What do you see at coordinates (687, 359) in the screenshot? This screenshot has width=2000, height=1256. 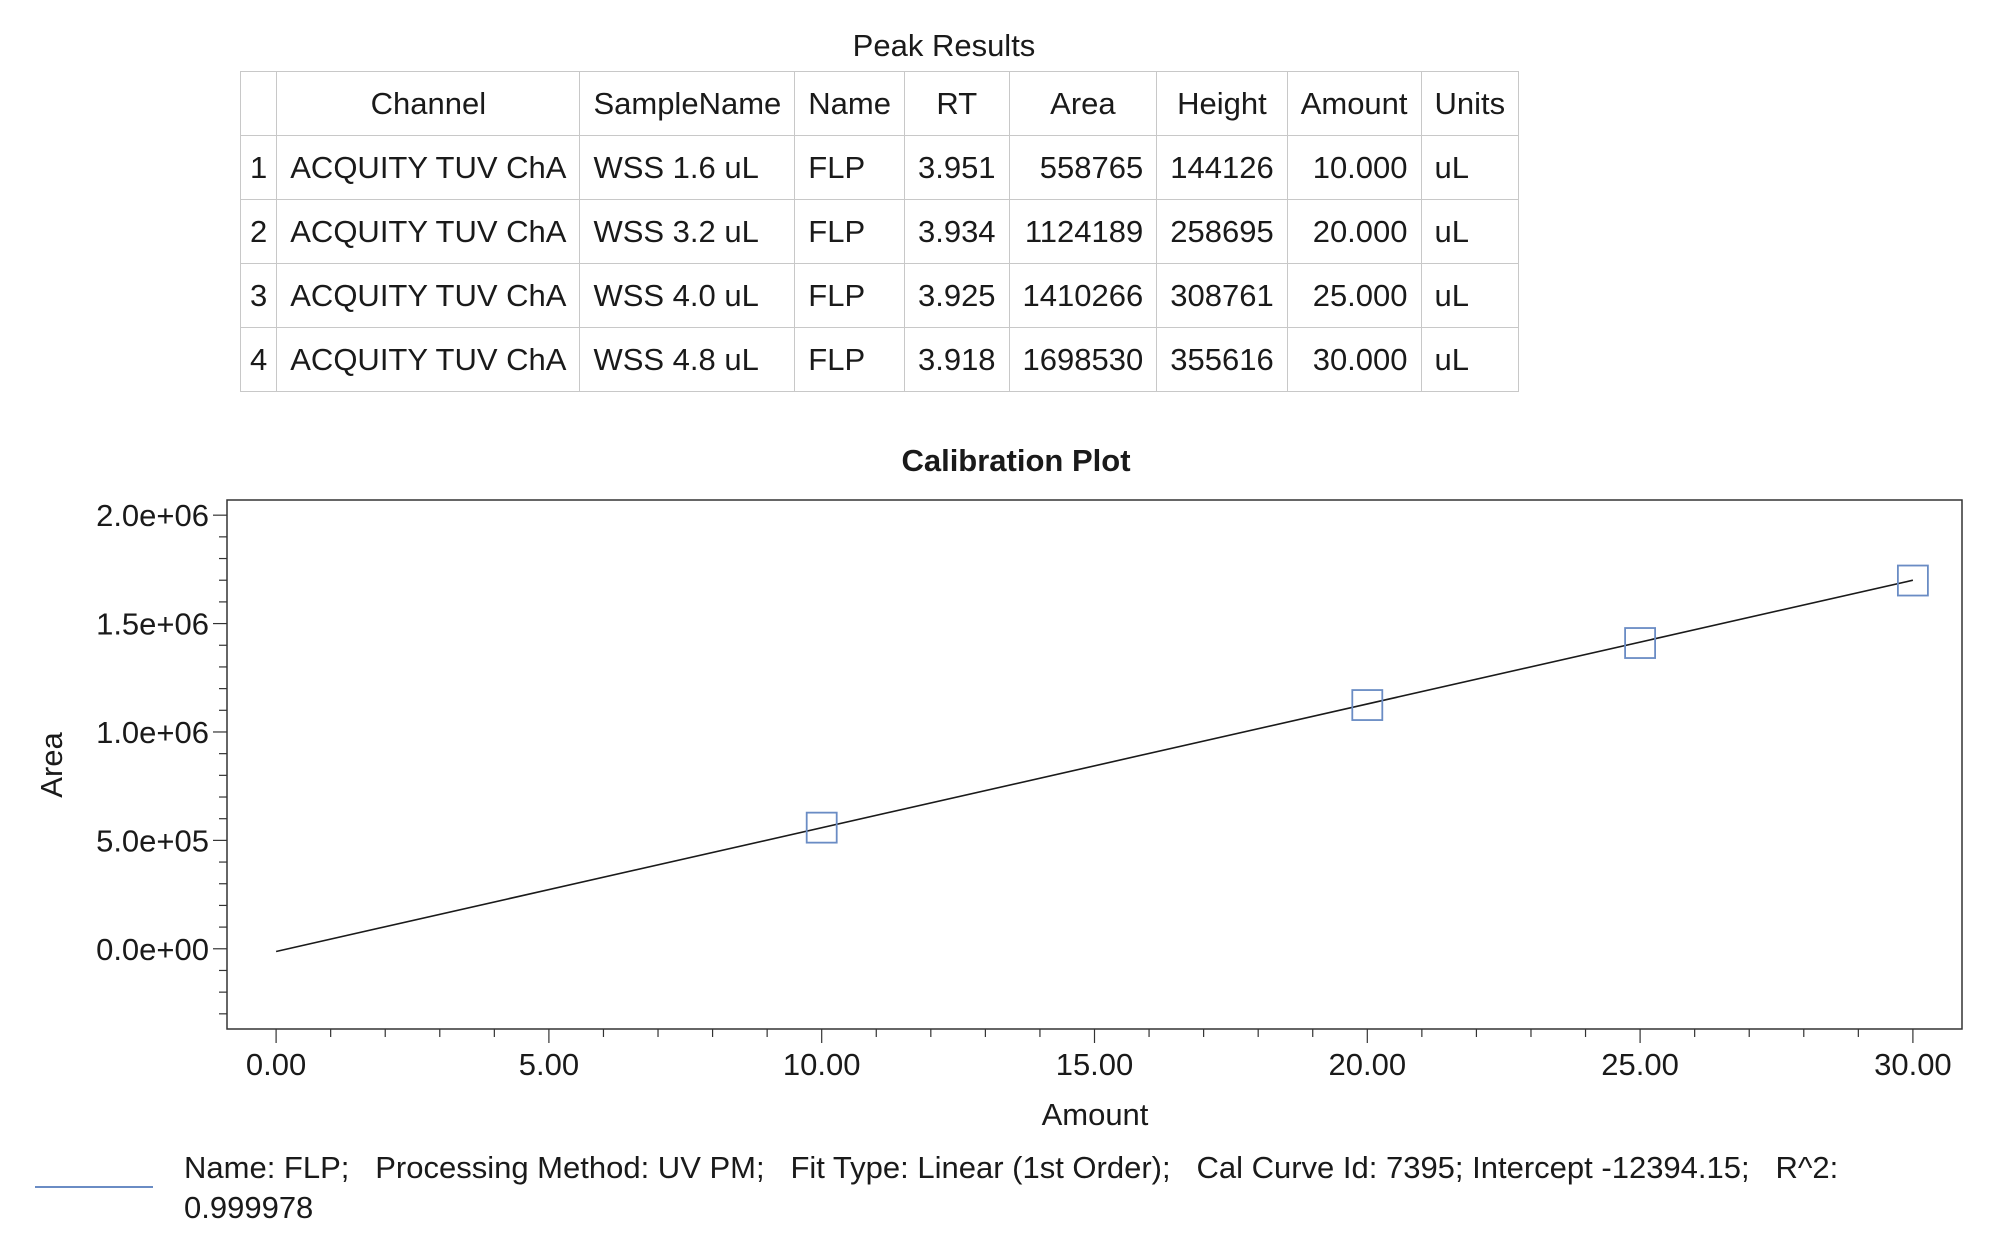 I see `table-cell: WSS 4.8 uL` at bounding box center [687, 359].